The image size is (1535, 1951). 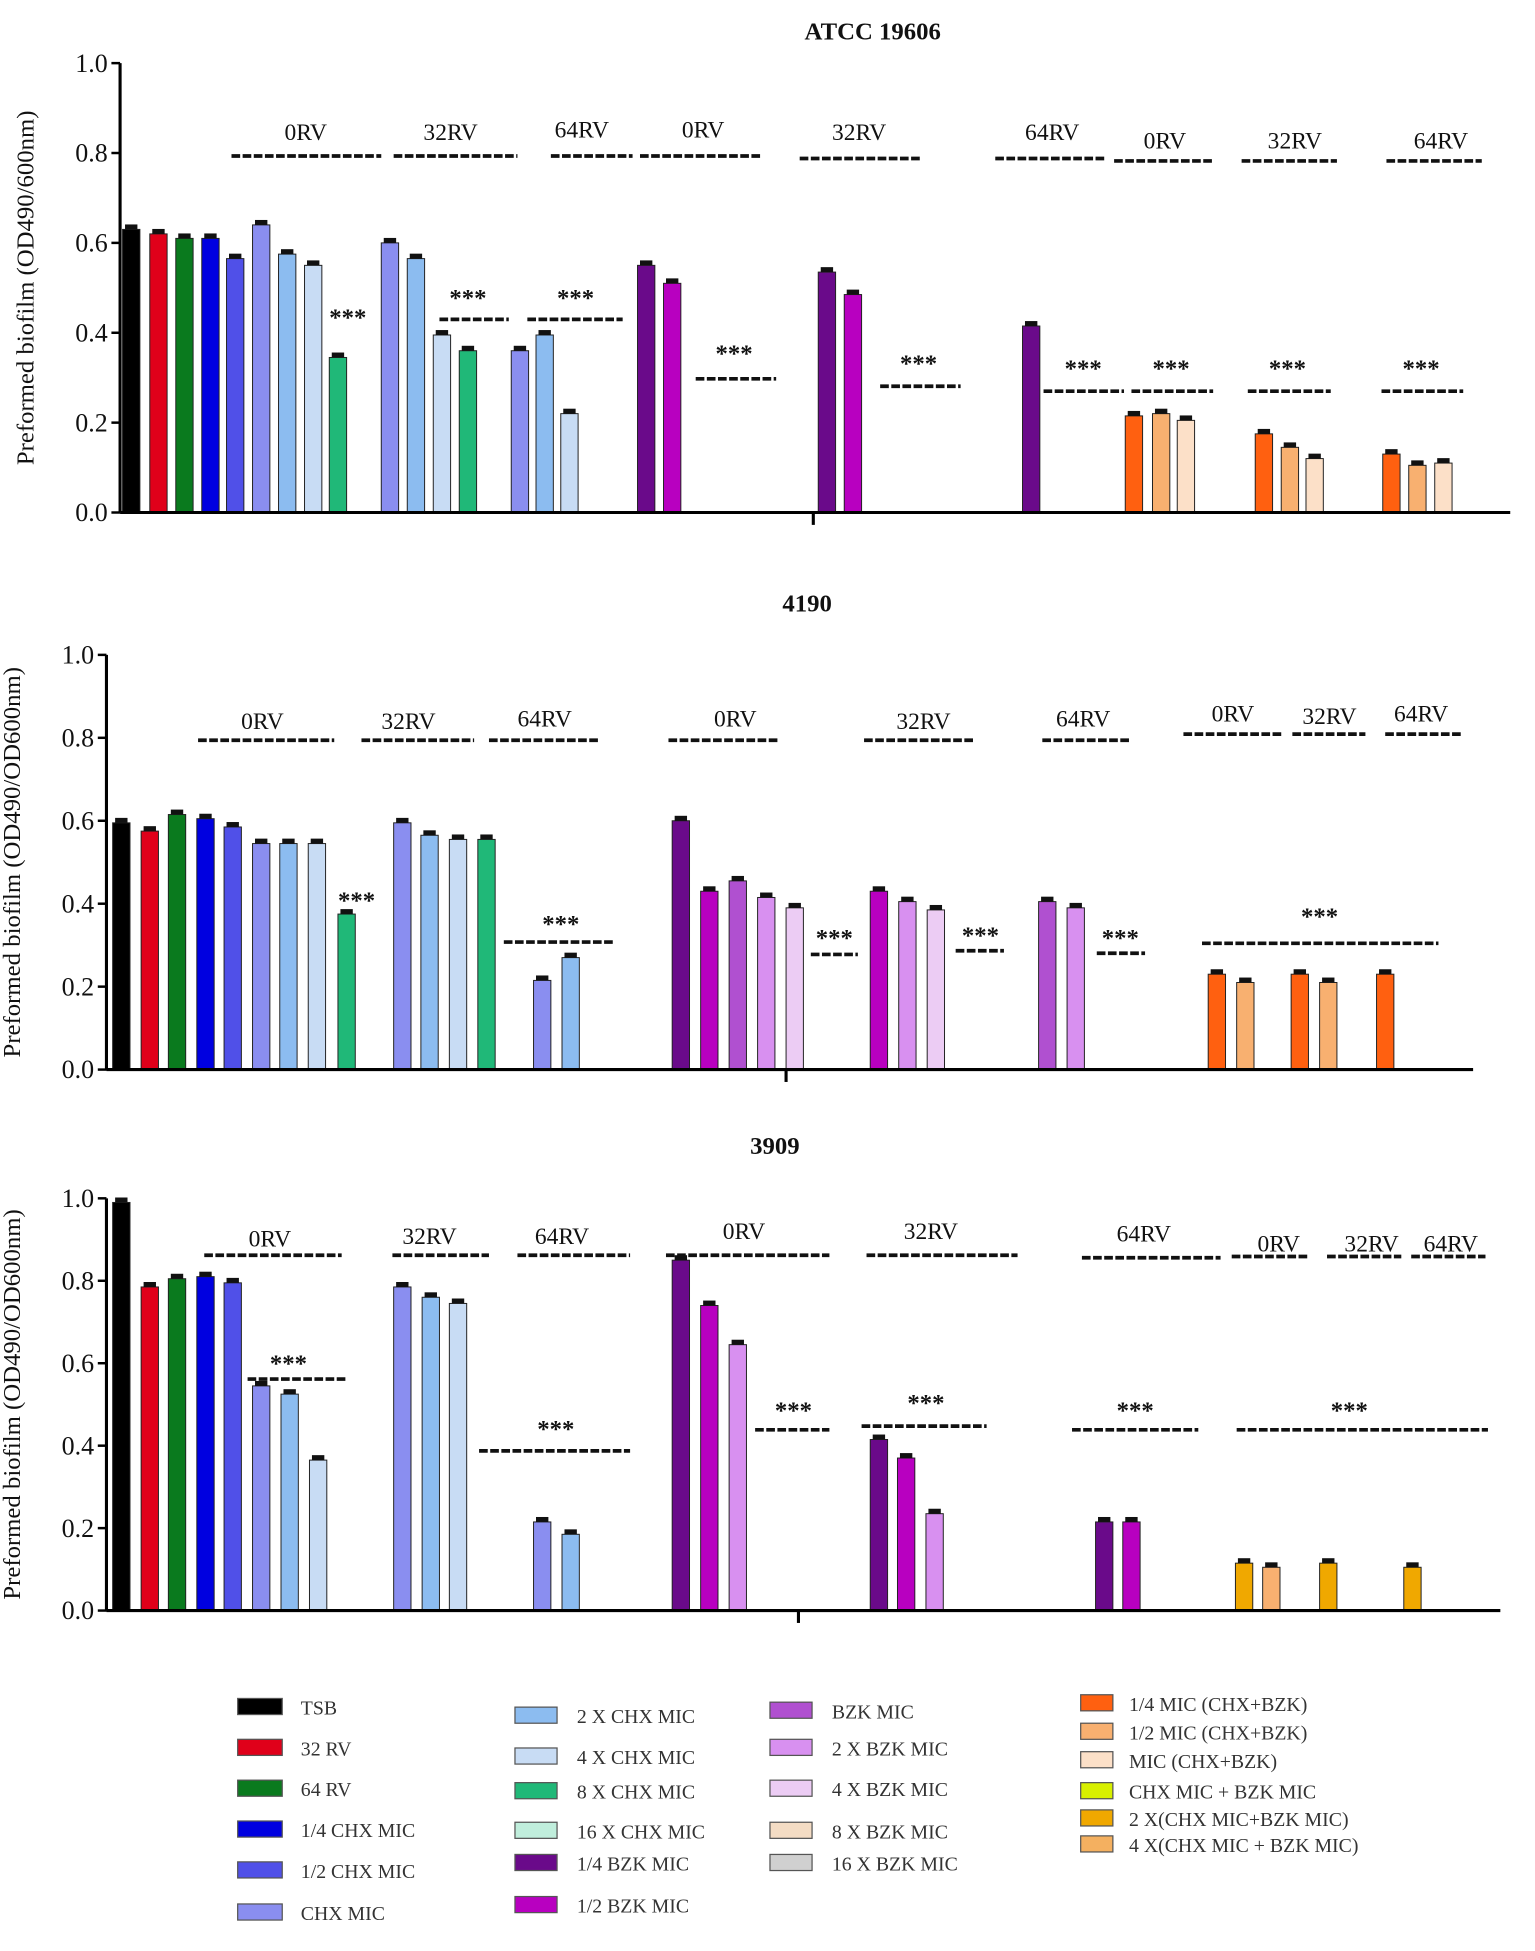 What do you see at coordinates (636, 1793) in the screenshot?
I see `legend-label: 8 X CHX MIC` at bounding box center [636, 1793].